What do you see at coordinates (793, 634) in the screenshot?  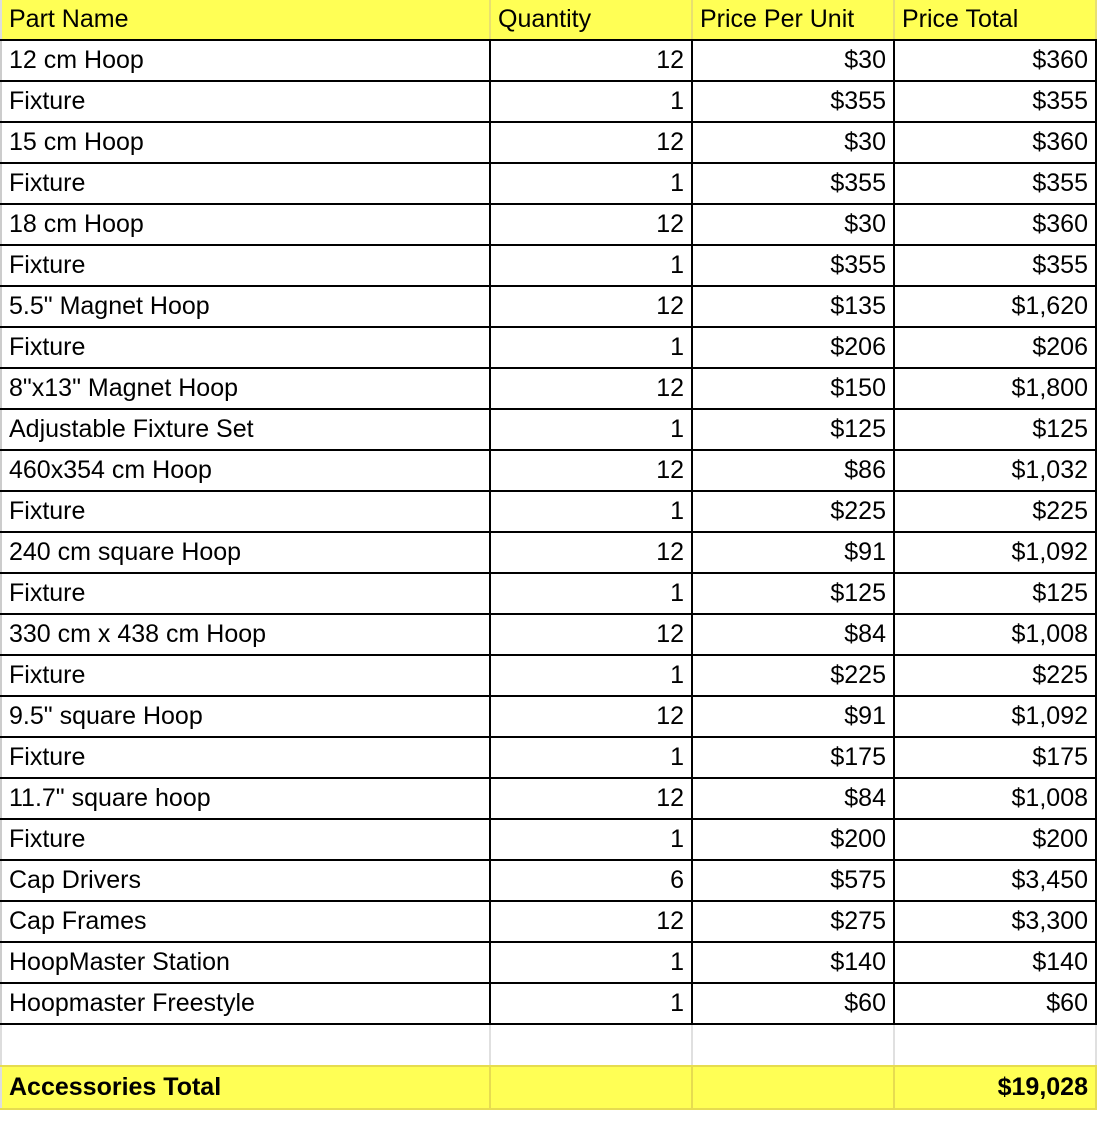 I see `price-per-unit-cell: $84` at bounding box center [793, 634].